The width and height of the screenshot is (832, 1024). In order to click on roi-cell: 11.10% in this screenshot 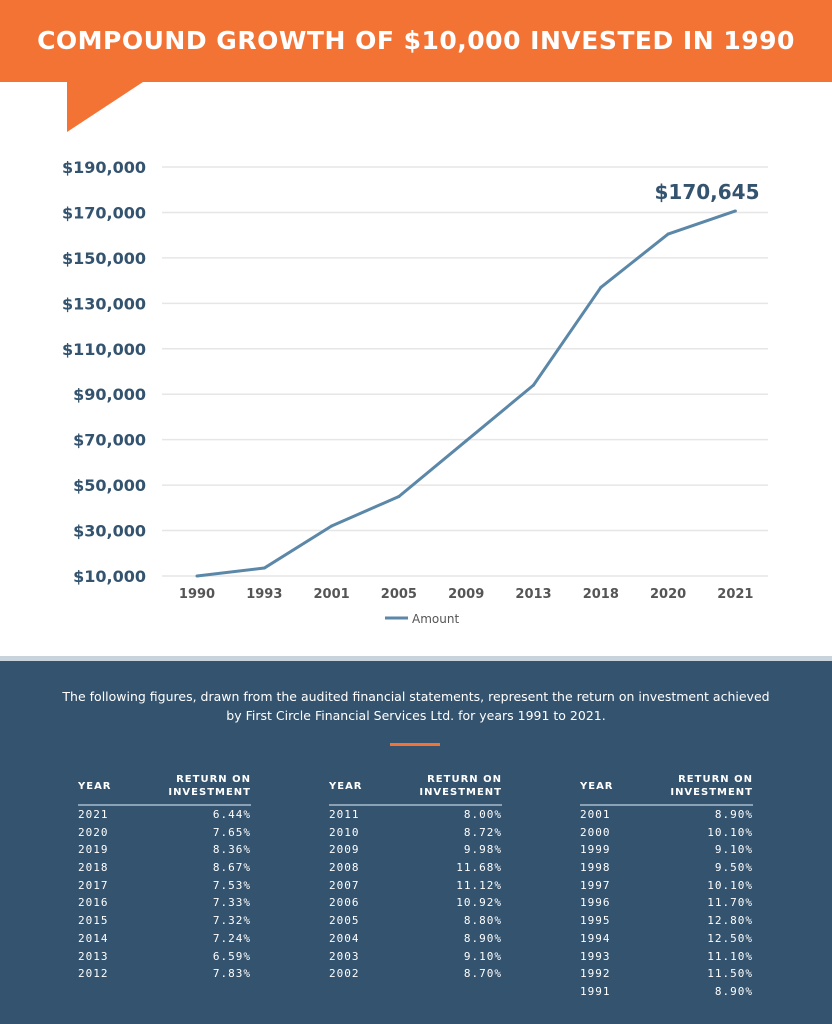, I will do `click(730, 956)`.